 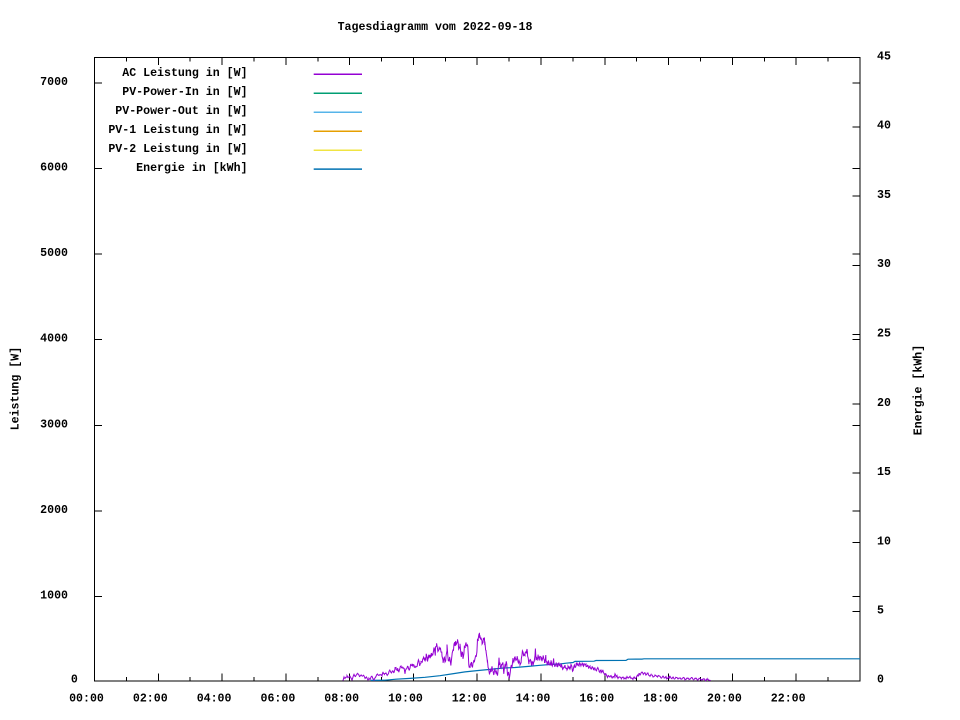 What do you see at coordinates (86, 699) in the screenshot?
I see `svg-text: 00:00` at bounding box center [86, 699].